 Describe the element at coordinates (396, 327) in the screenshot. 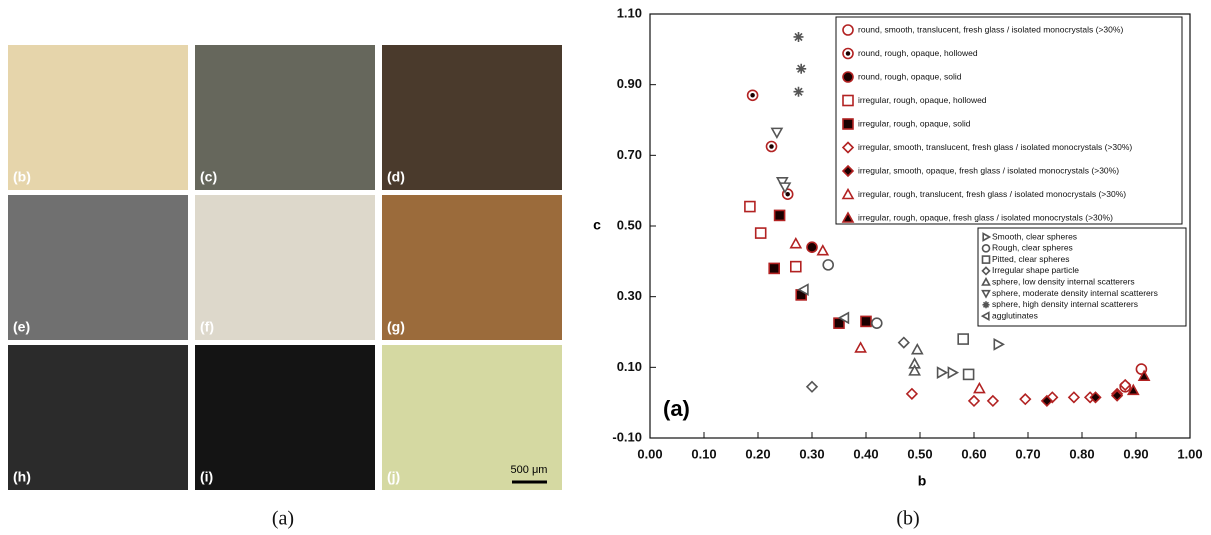

I see `photo-label: (g)` at that location.